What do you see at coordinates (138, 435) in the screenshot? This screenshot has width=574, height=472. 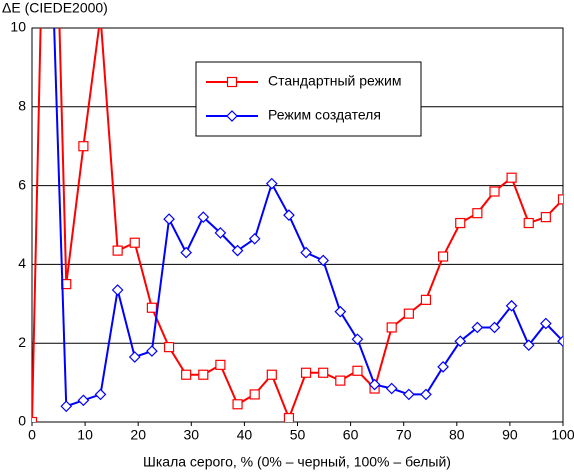 I see `x-tick-label: 20` at bounding box center [138, 435].